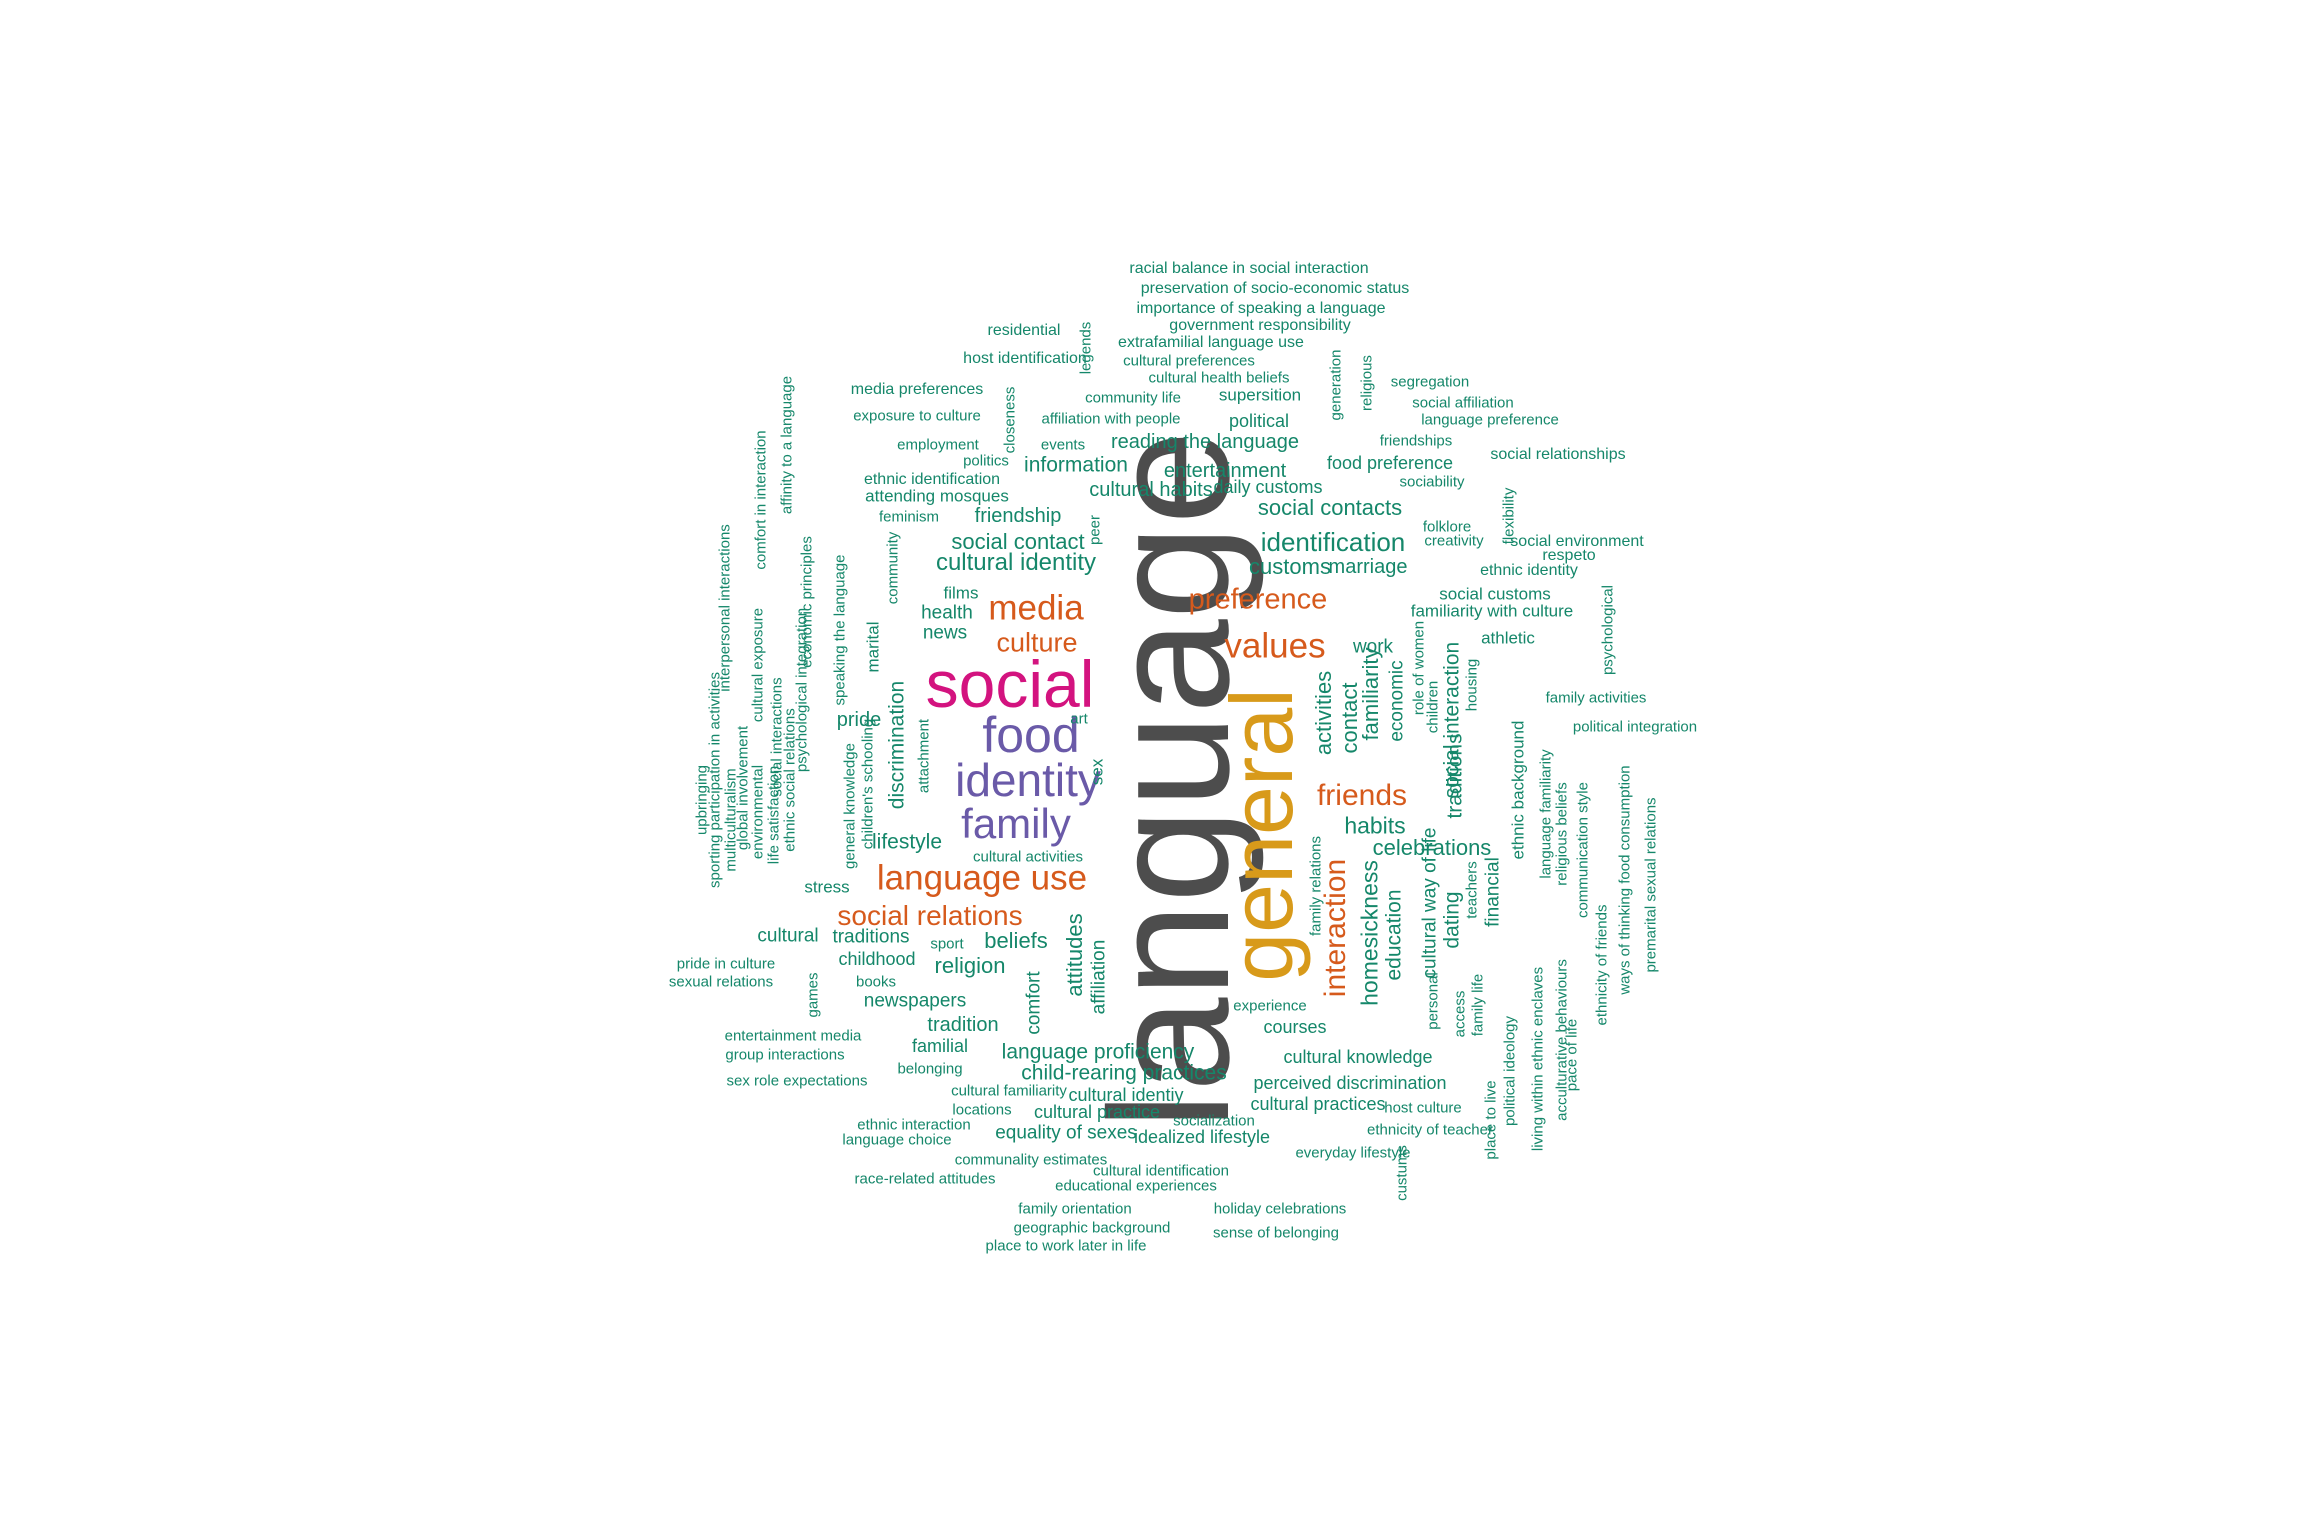 This screenshot has height=1536, width=2304. What do you see at coordinates (1478, 1005) in the screenshot?
I see `cloud-word: family life` at bounding box center [1478, 1005].